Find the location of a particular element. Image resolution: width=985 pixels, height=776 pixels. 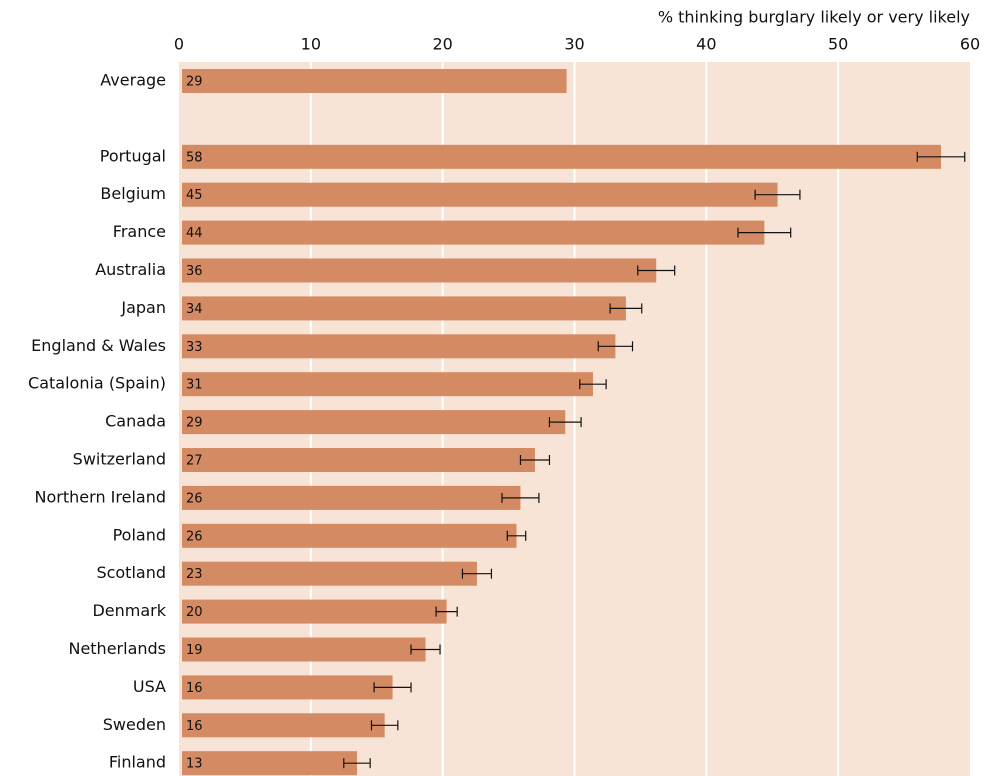

x-tick-label: 0 is located at coordinates (179, 44).